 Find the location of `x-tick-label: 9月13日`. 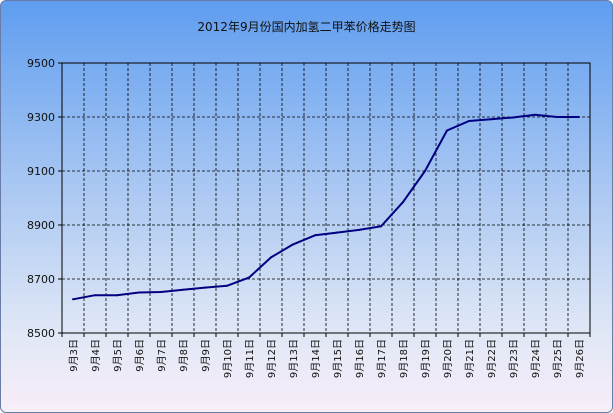

x-tick-label: 9月13日 is located at coordinates (294, 358).